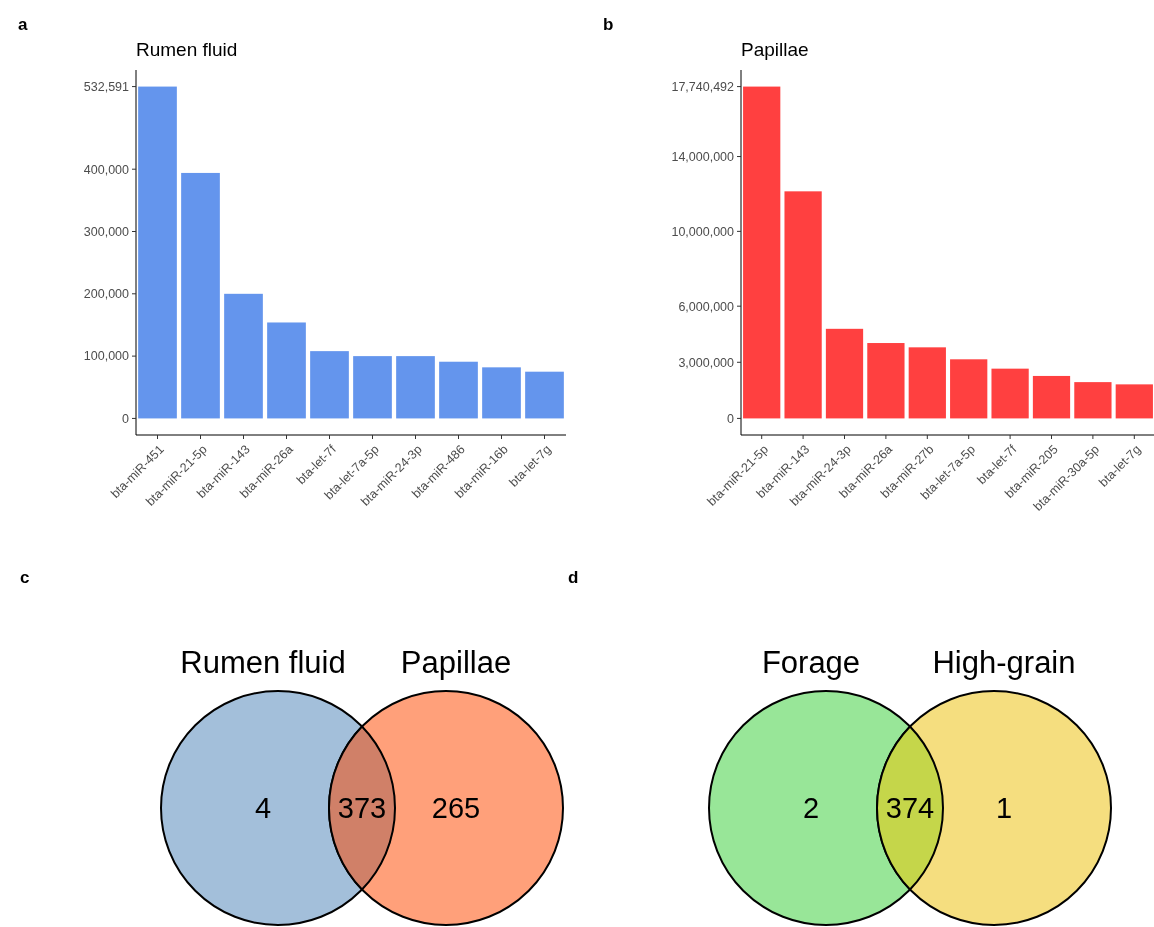  What do you see at coordinates (706, 362) in the screenshot?
I see `y-tick-label: 3,000,000` at bounding box center [706, 362].